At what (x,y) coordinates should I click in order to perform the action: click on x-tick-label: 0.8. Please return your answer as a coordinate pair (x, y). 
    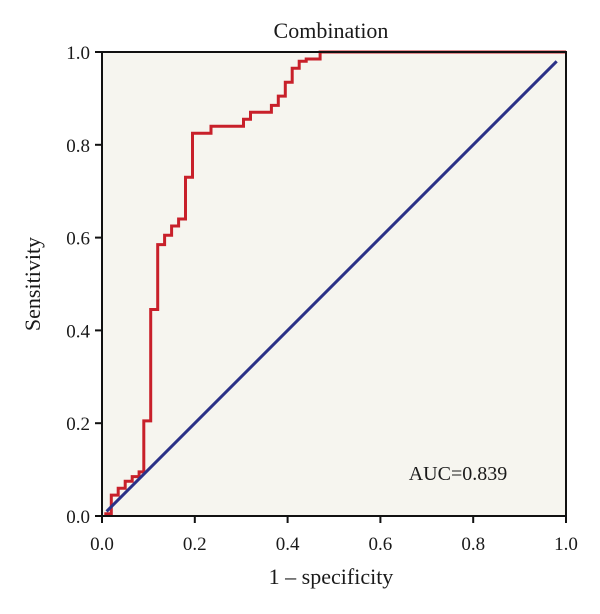
    Looking at the image, I should click on (473, 544).